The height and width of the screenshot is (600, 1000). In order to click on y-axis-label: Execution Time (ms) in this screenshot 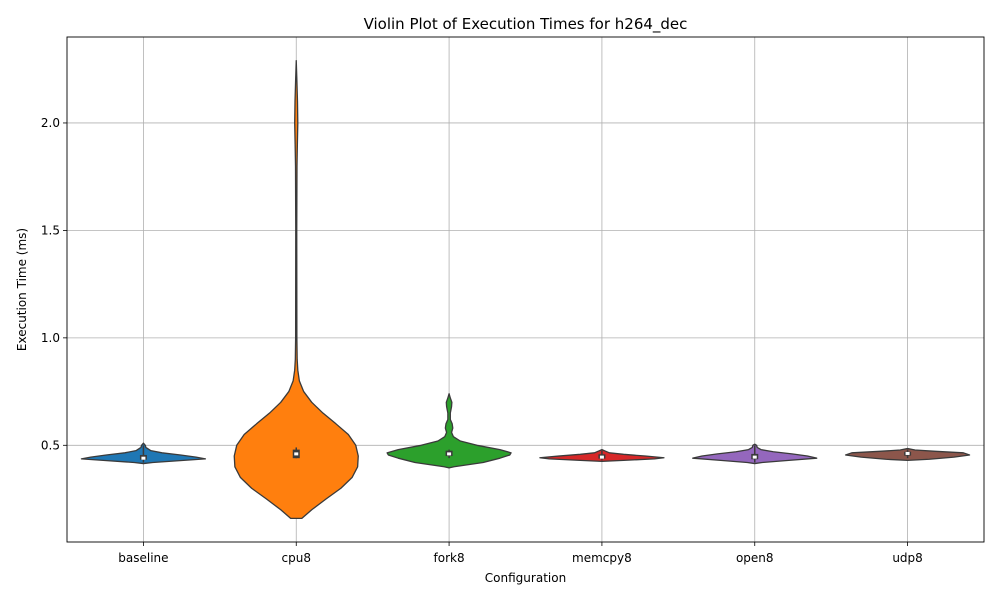, I will do `click(22, 289)`.